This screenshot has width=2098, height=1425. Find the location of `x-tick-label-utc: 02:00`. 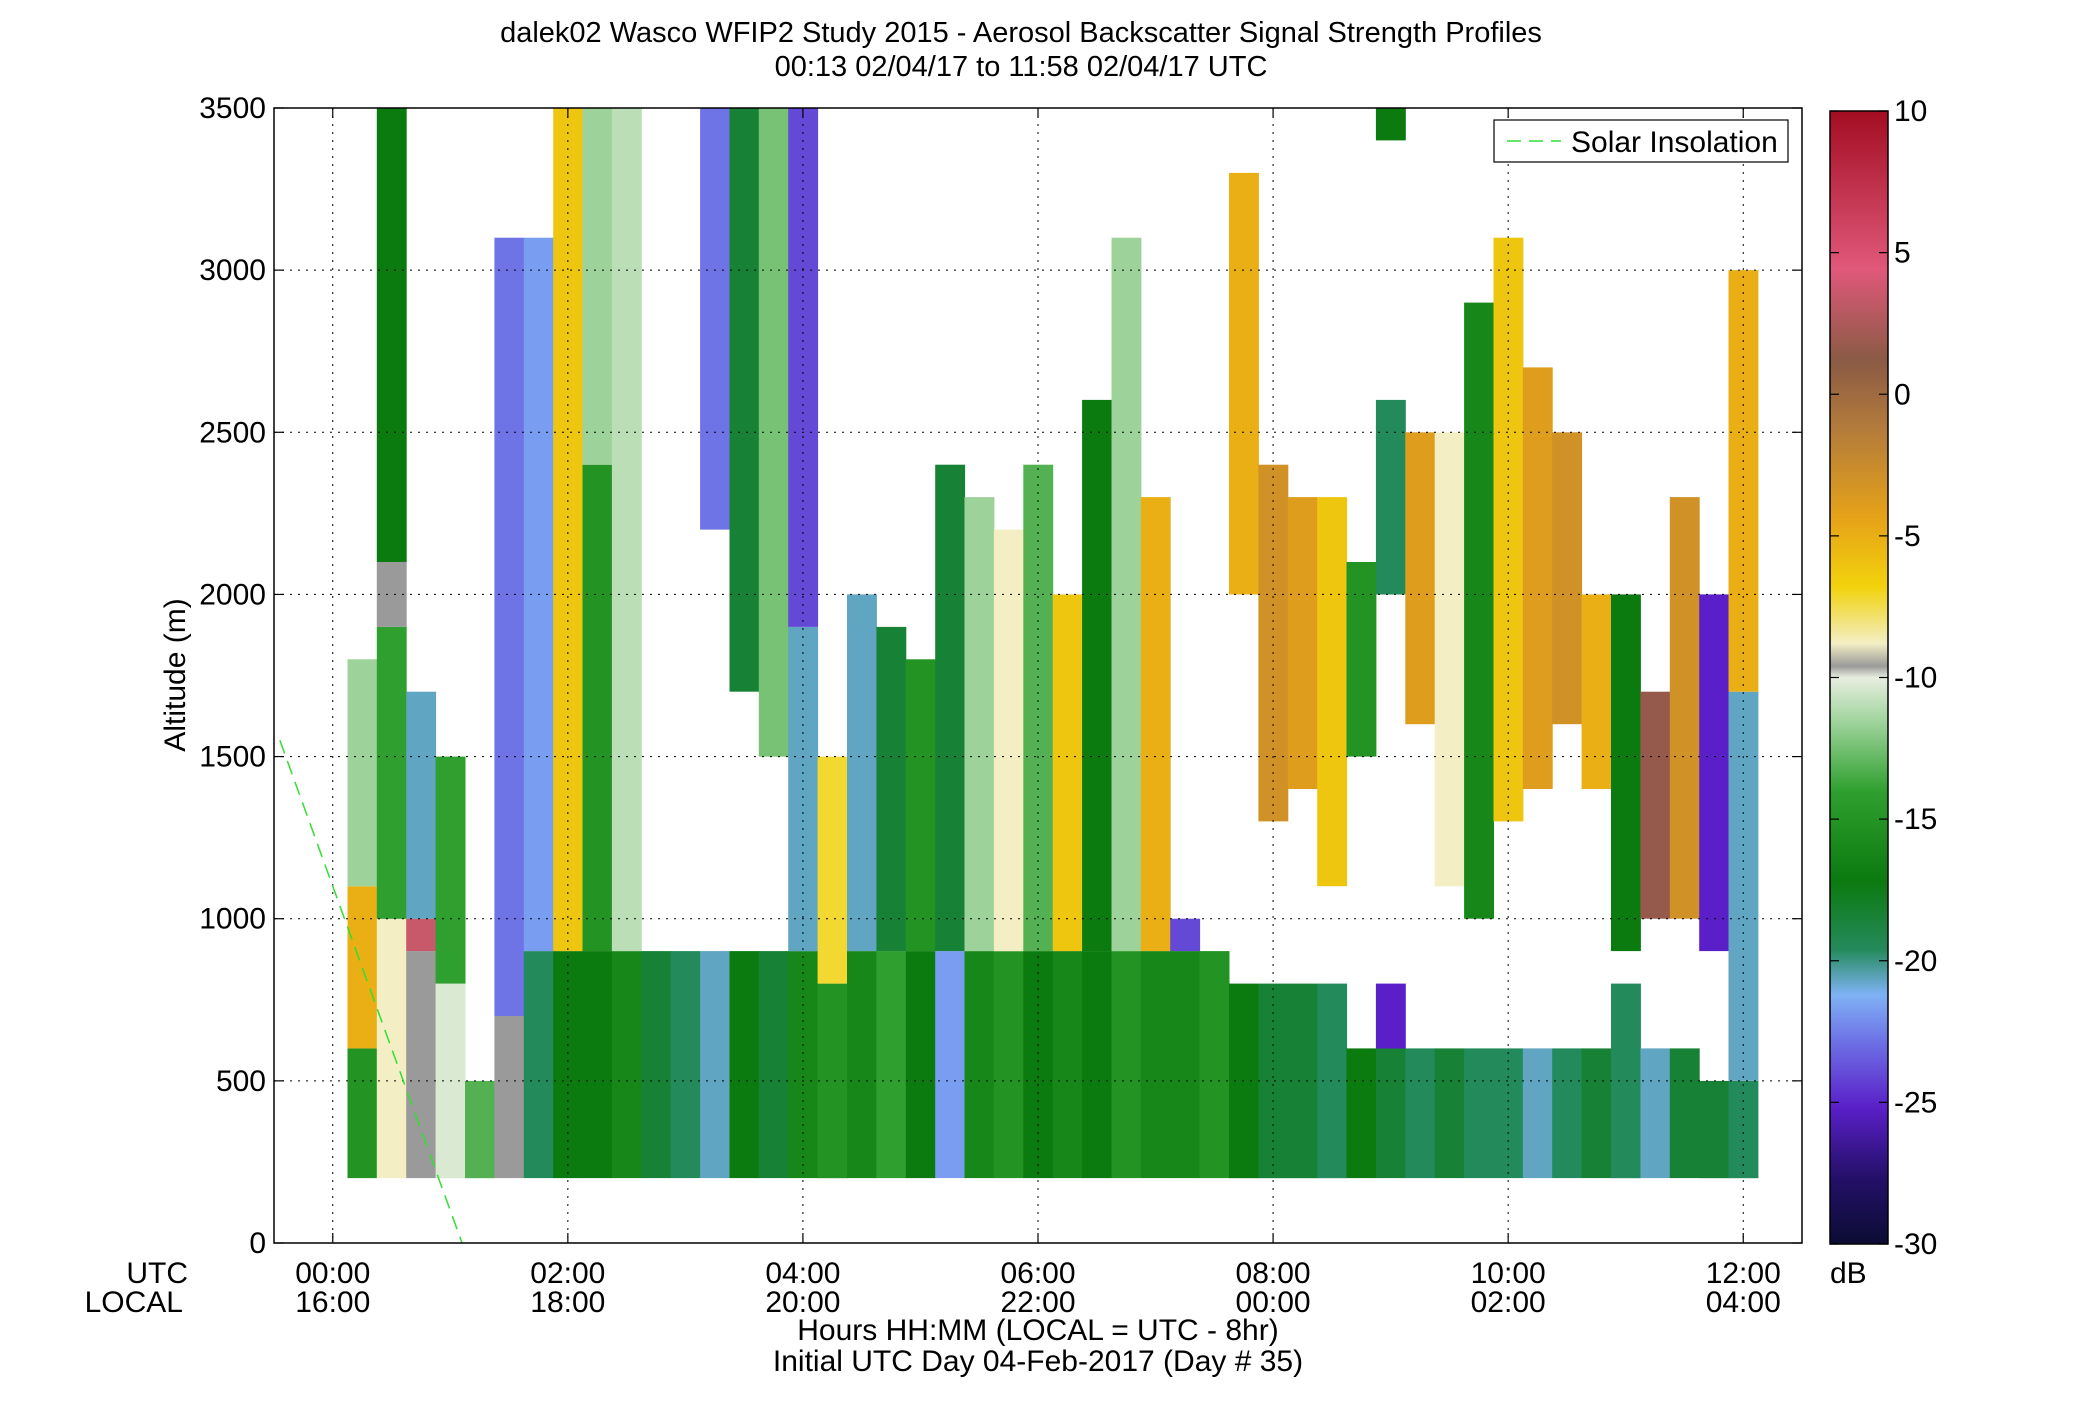

x-tick-label-utc: 02:00 is located at coordinates (567, 1273).